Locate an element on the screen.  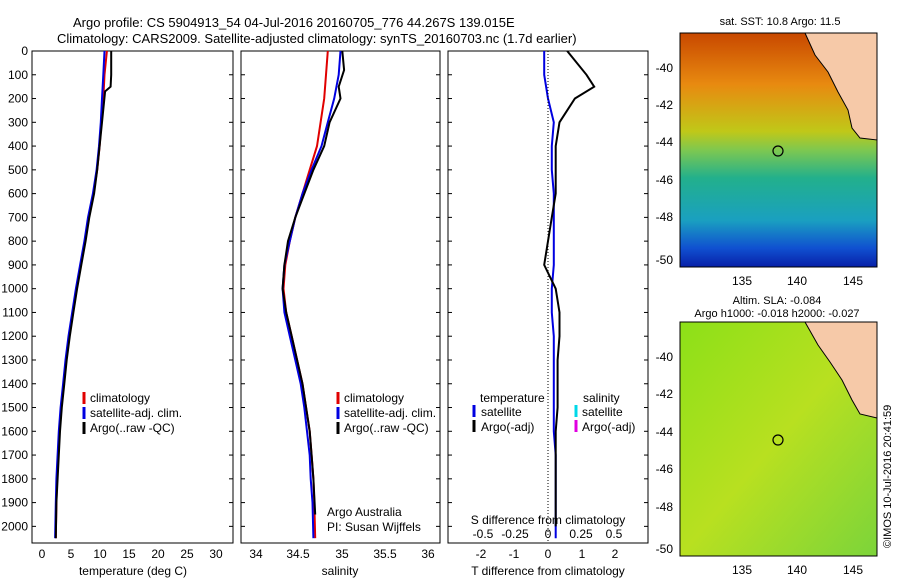
sst-map-yticks: -40 -42 -44 -46 -48 -50 is located at coordinates (665, 164).